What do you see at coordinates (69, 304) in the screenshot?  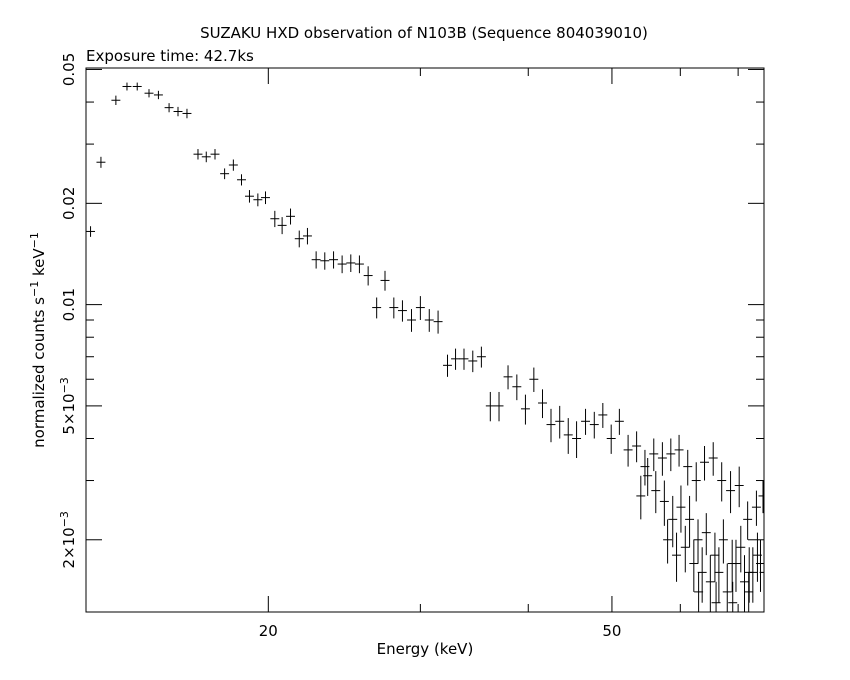 I see `y-tick-label: 0.01` at bounding box center [69, 304].